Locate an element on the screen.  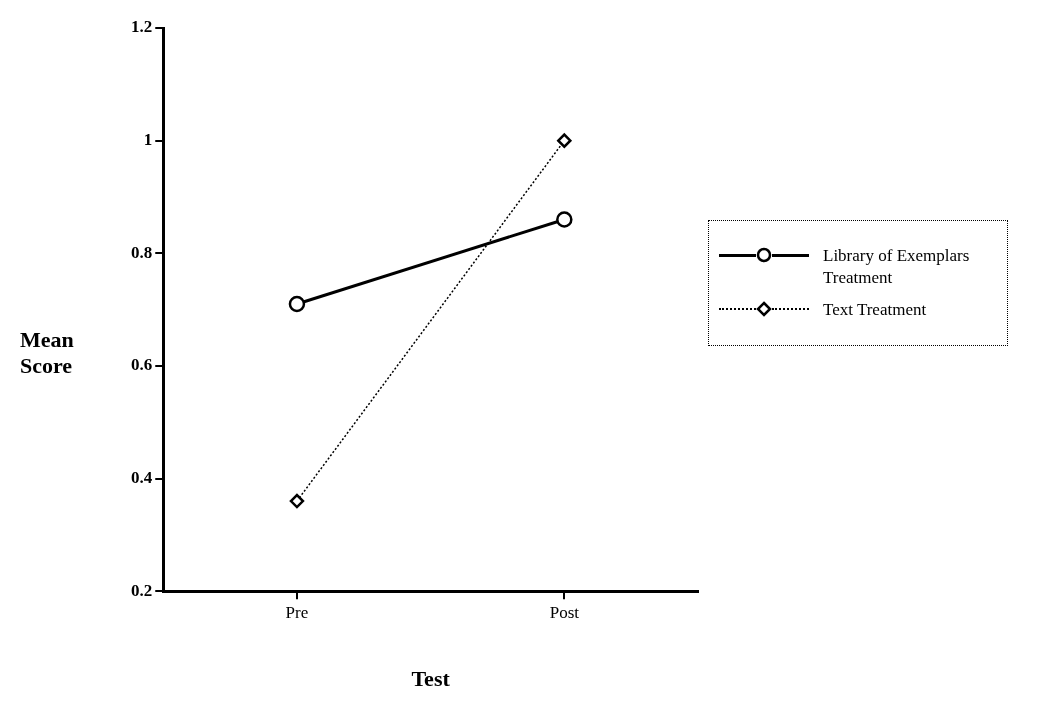
y-tick-label: 0.4 is located at coordinates (142, 477).